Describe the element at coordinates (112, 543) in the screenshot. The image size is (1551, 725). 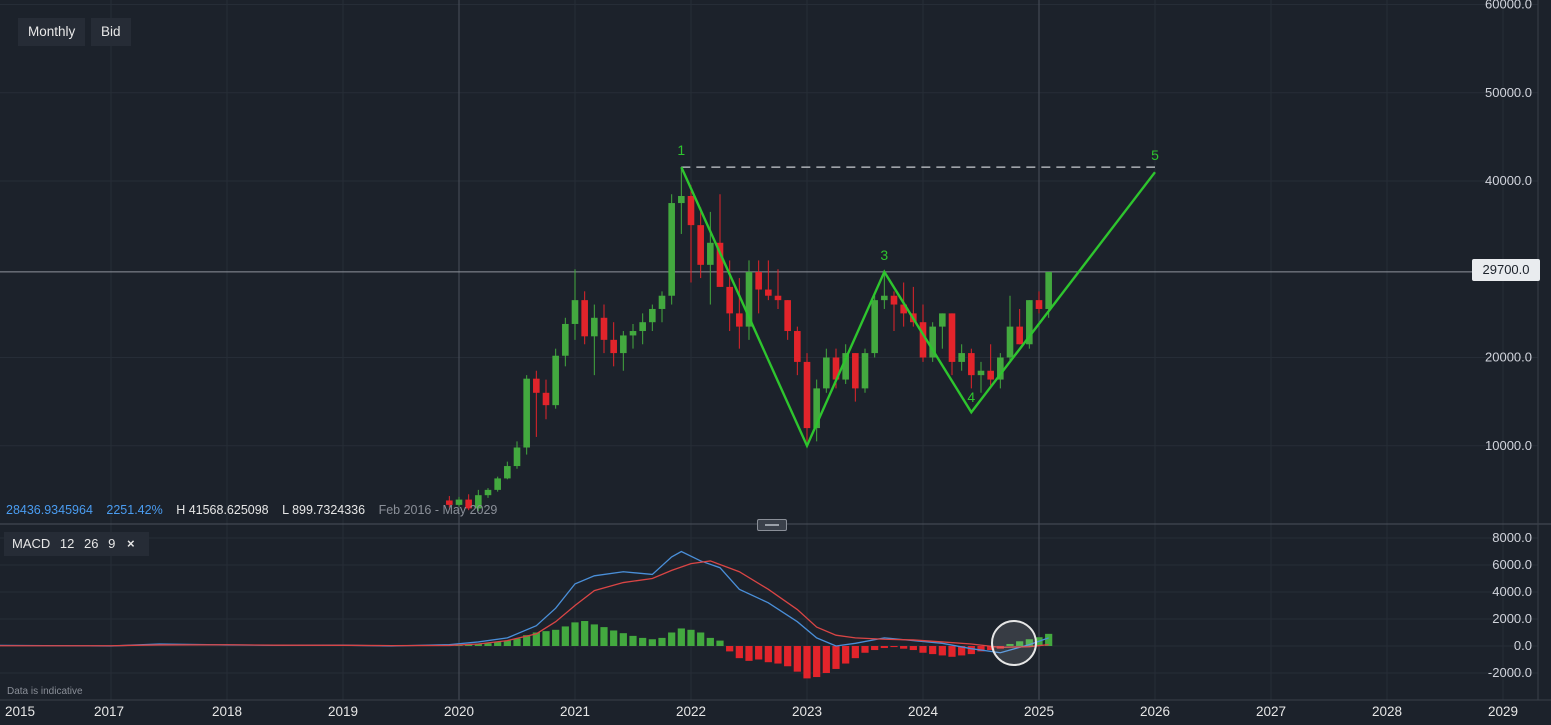
I see `macd-signal: 9` at that location.